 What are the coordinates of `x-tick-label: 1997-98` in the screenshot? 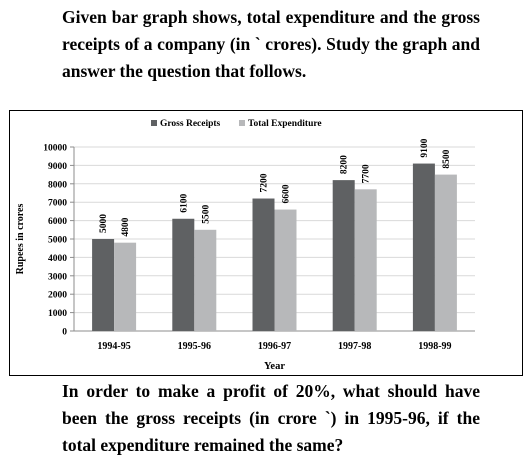 It's located at (354, 346).